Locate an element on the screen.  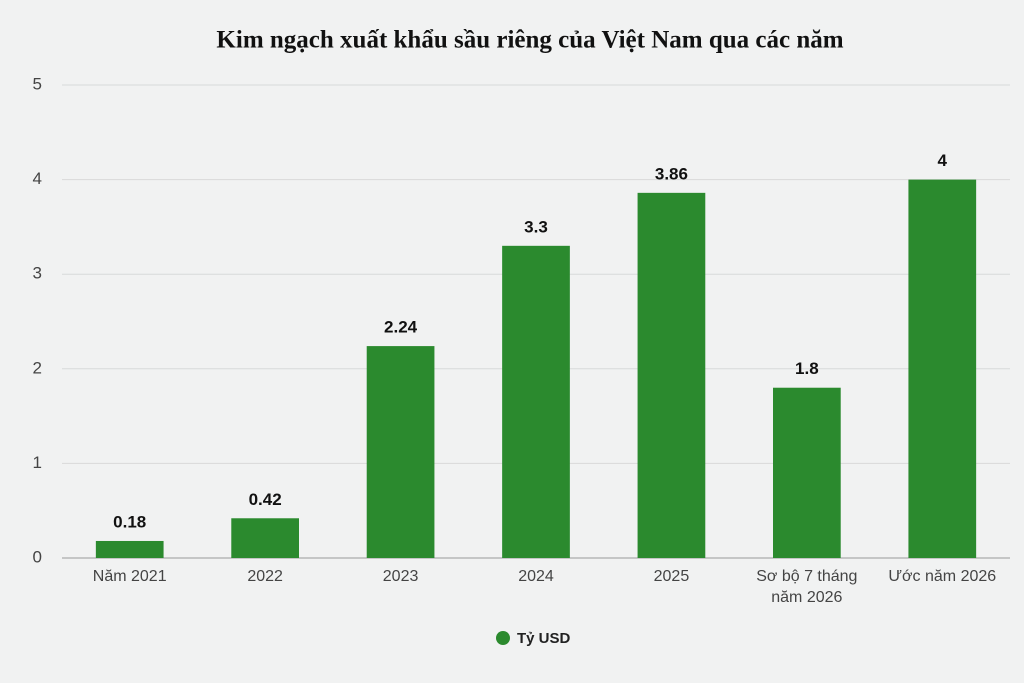
x-tick-label: 2022 is located at coordinates (265, 576).